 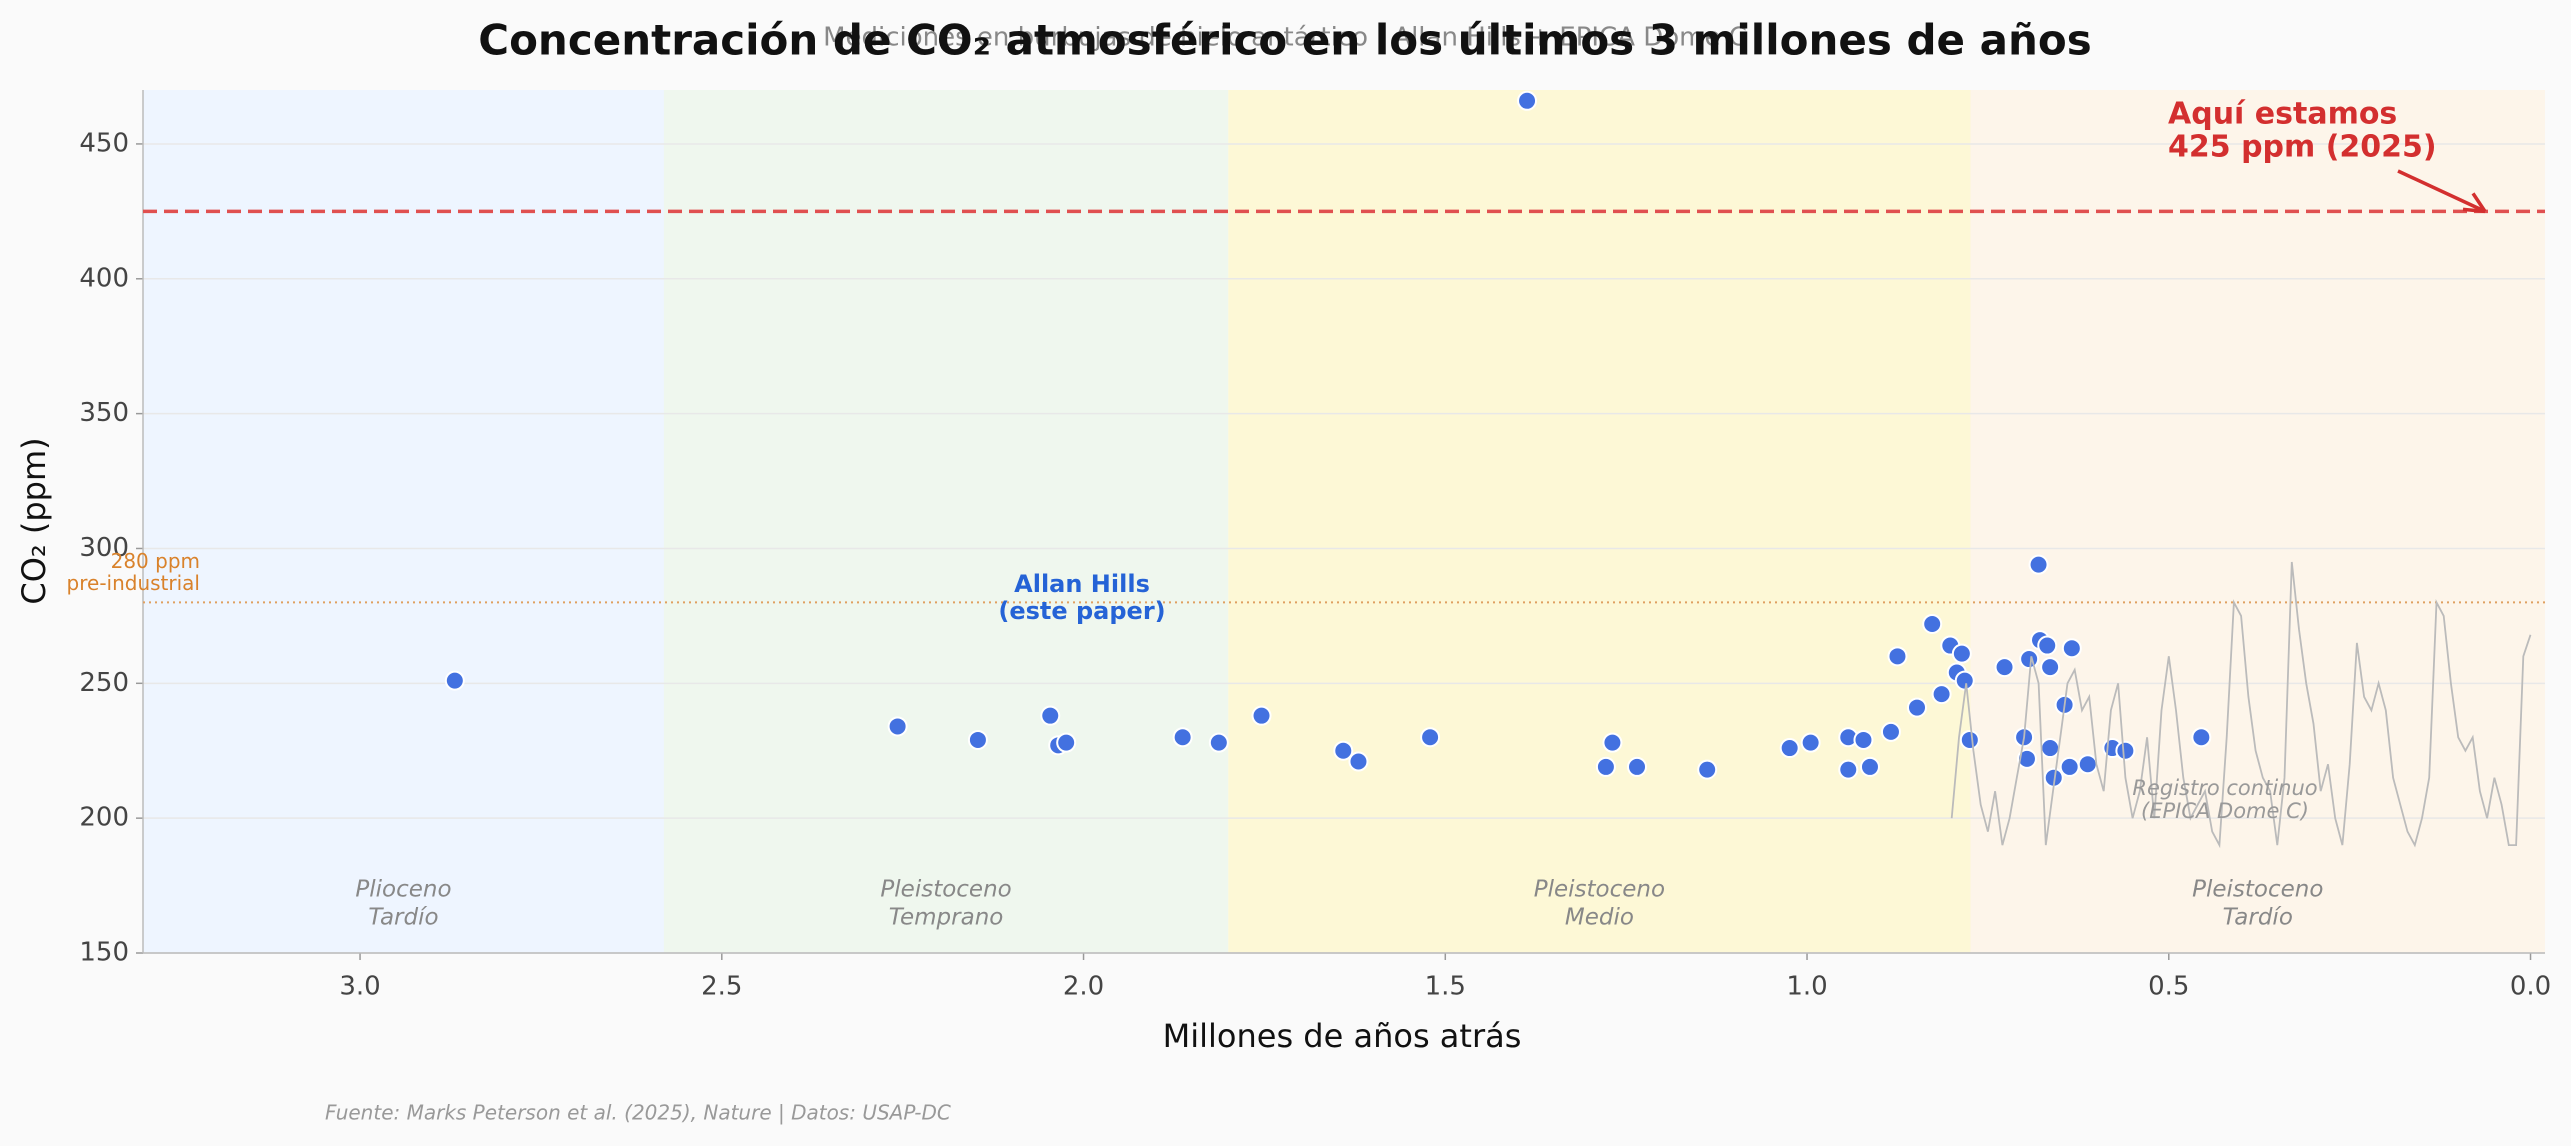 What do you see at coordinates (155, 561) in the screenshot?
I see `reference-label: 280 ppm` at bounding box center [155, 561].